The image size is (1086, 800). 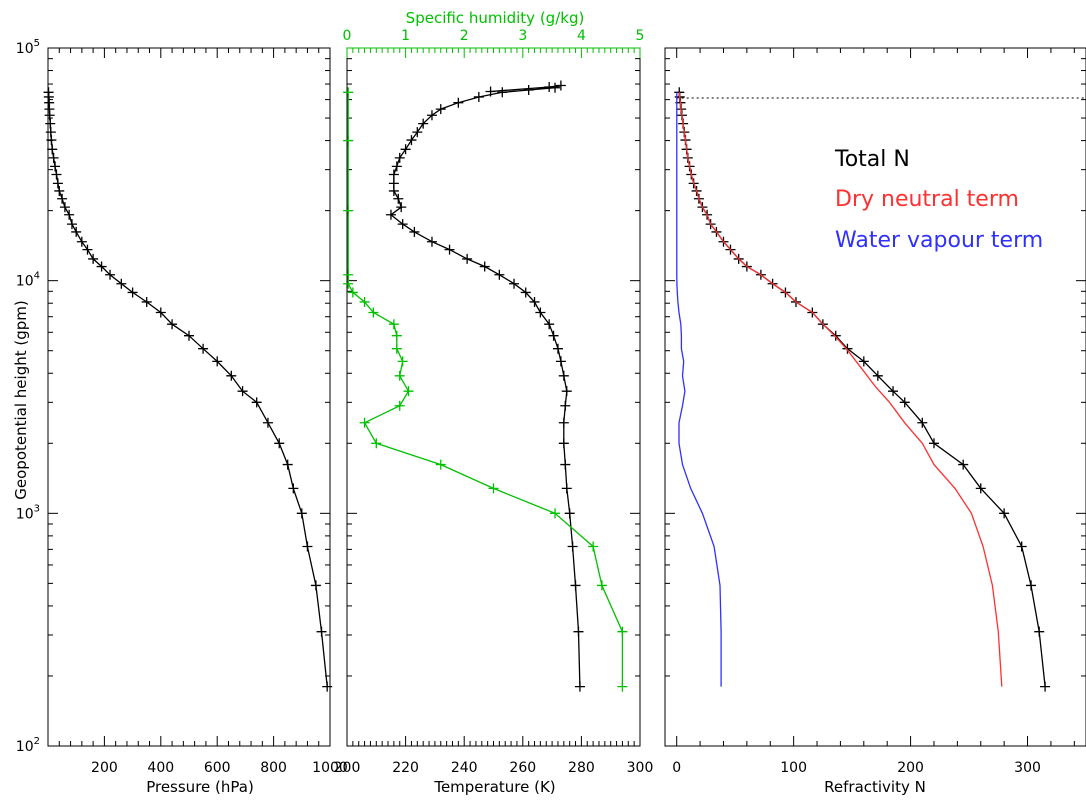 I want to click on y-tick-label: 10², so click(x=28, y=745).